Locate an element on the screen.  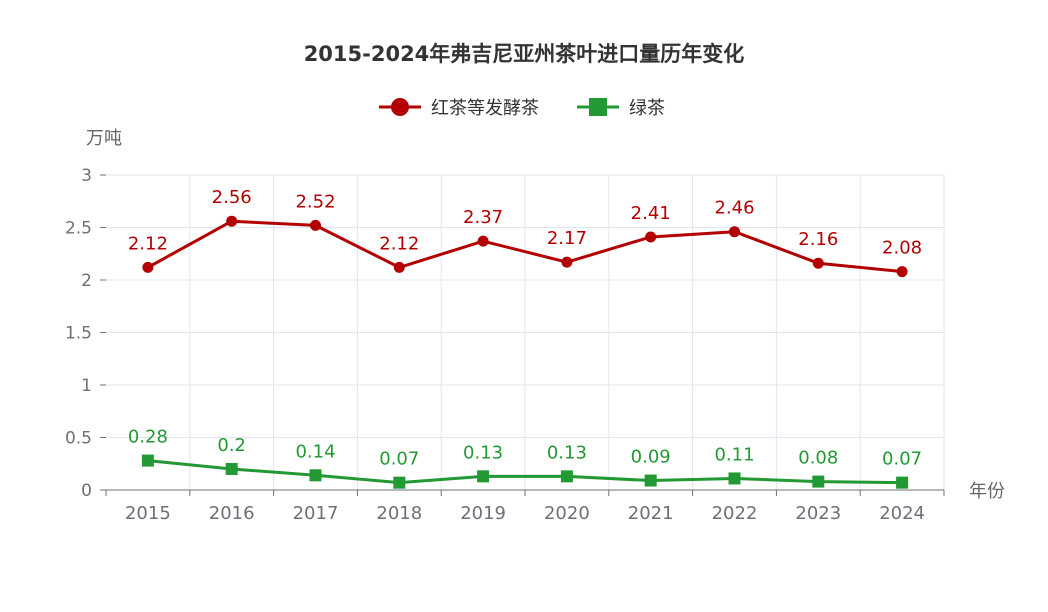
x-tick-label: 2019 is located at coordinates (483, 513).